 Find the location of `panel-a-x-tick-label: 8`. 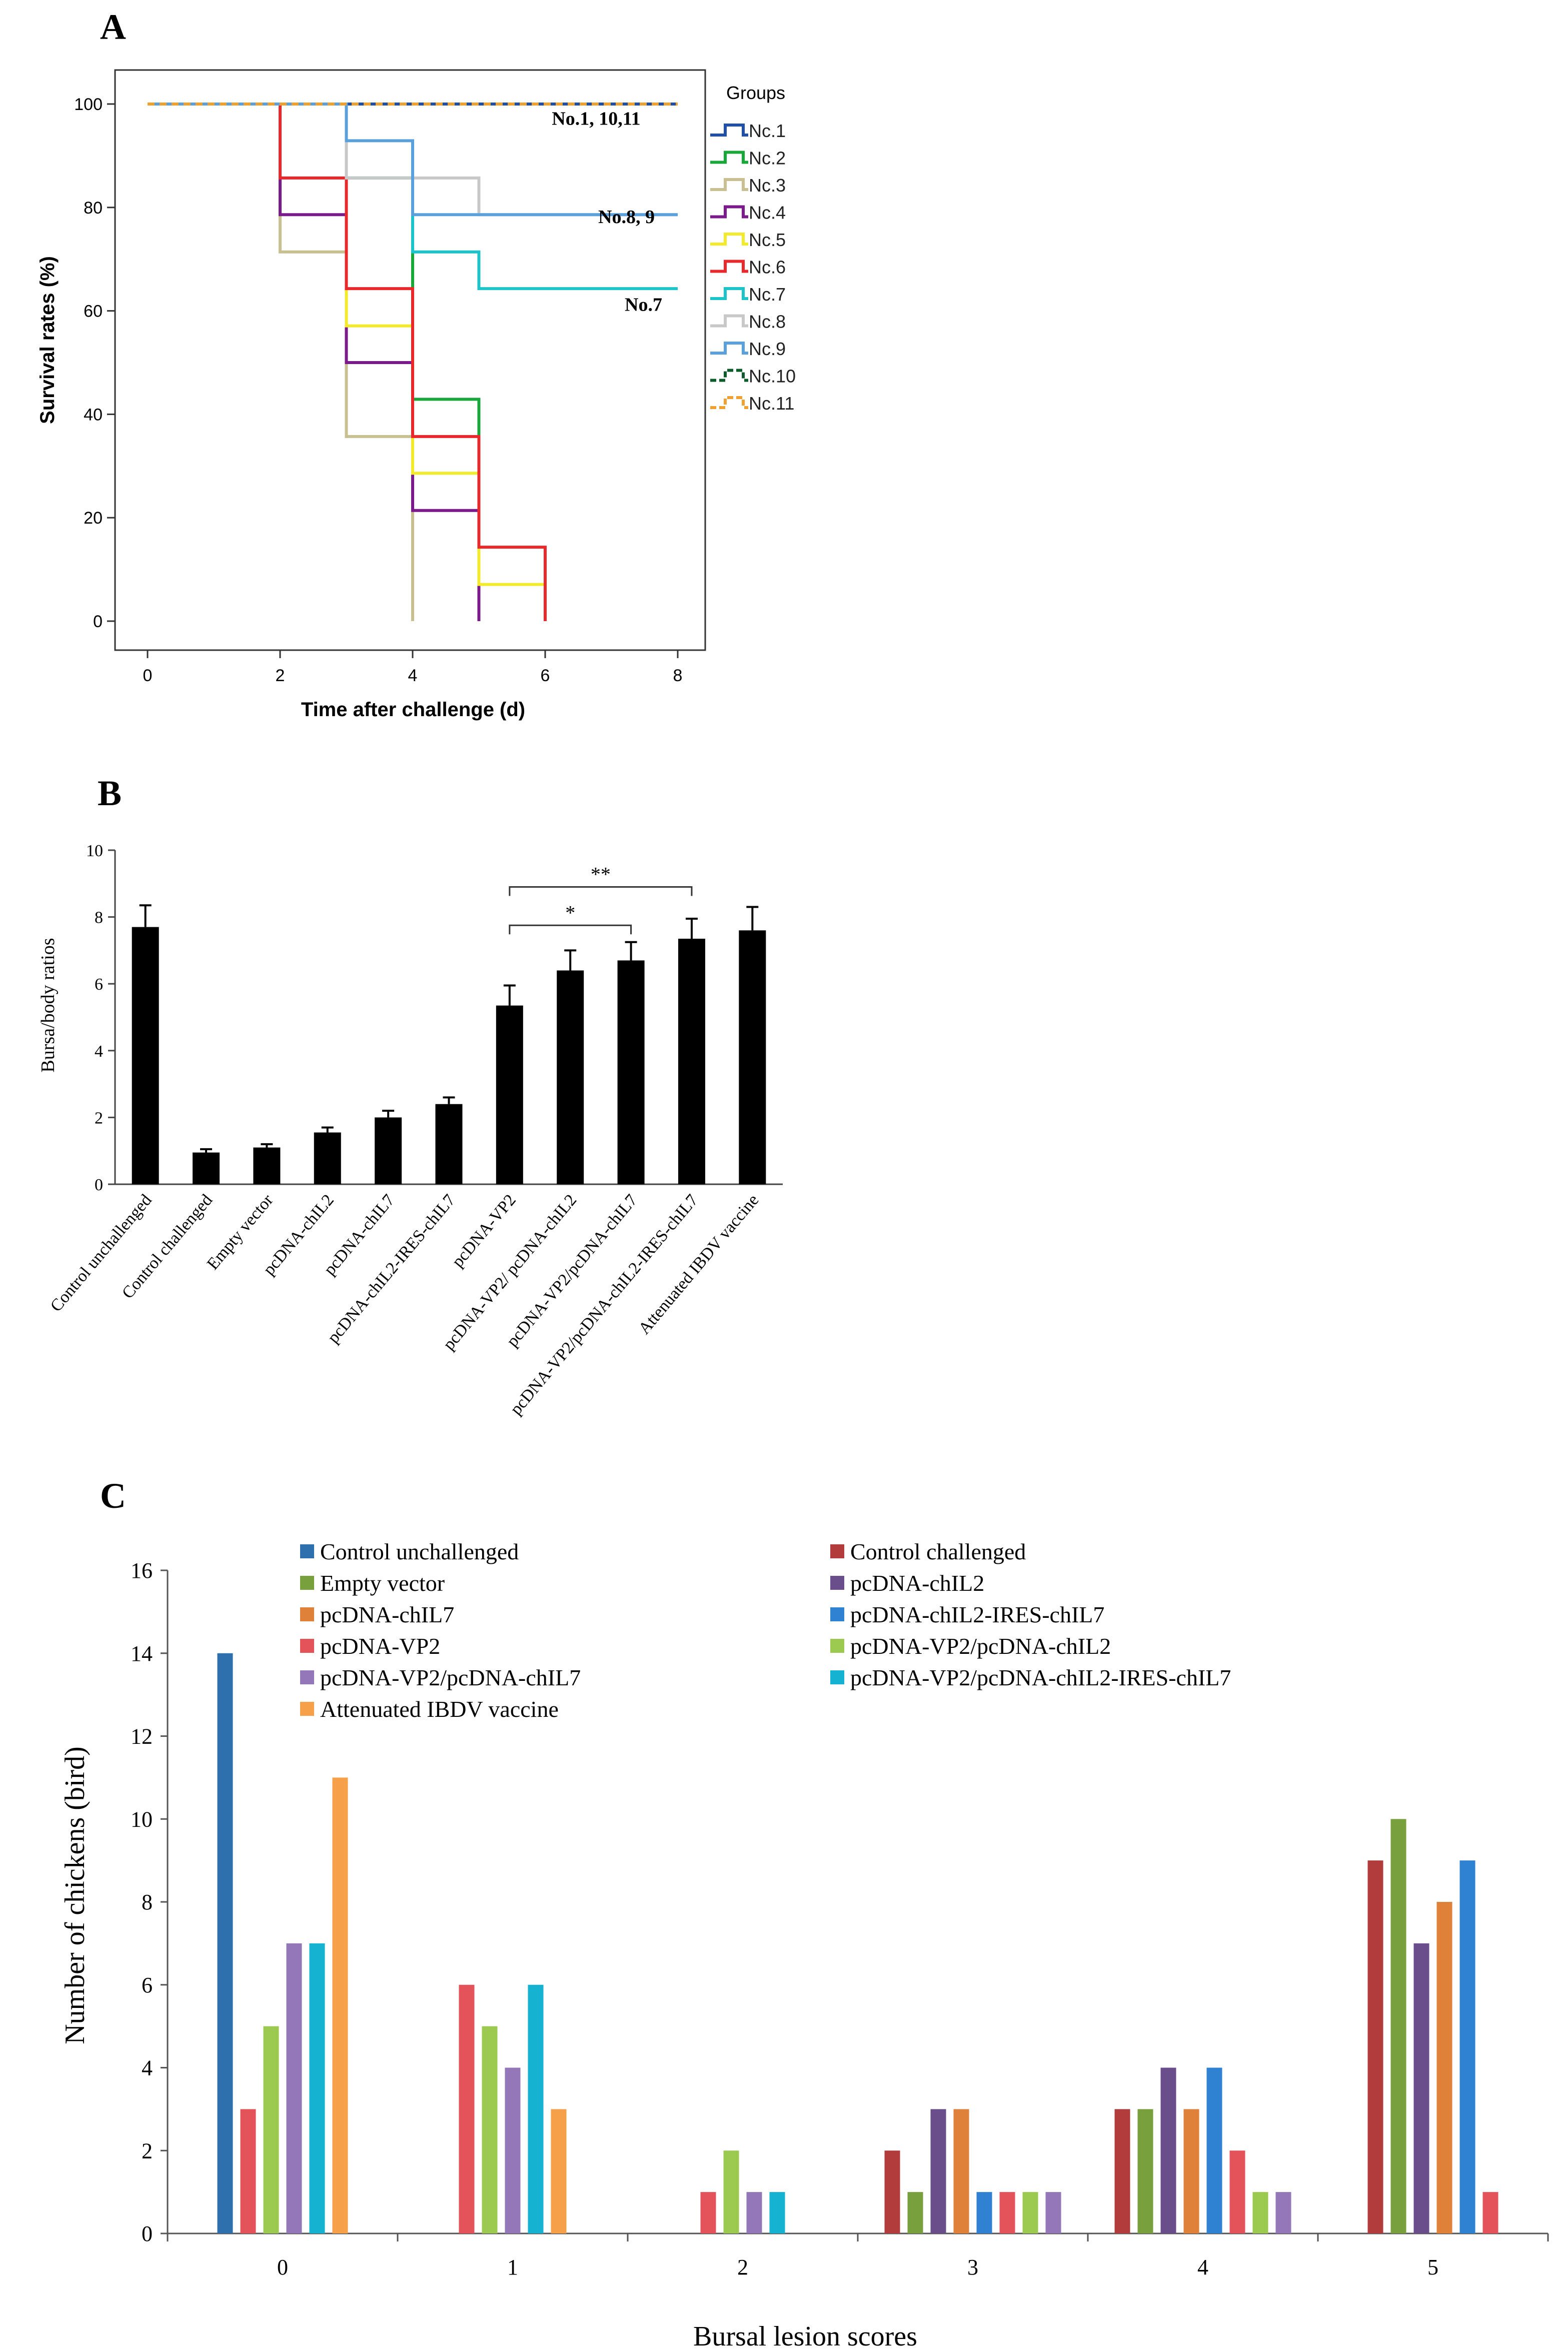

panel-a-x-tick-label: 8 is located at coordinates (678, 675).